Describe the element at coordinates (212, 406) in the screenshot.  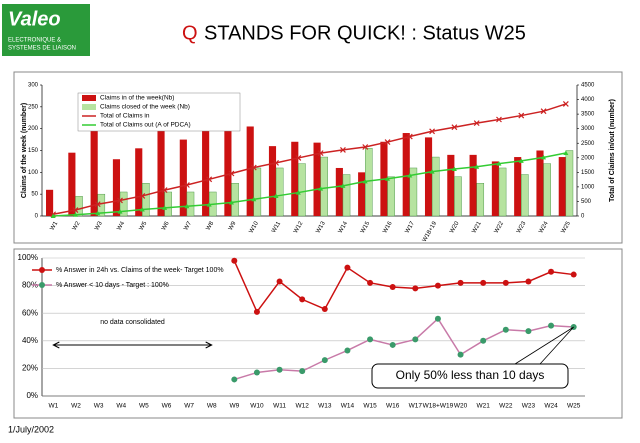
I see `x-tick-label: W8` at that location.